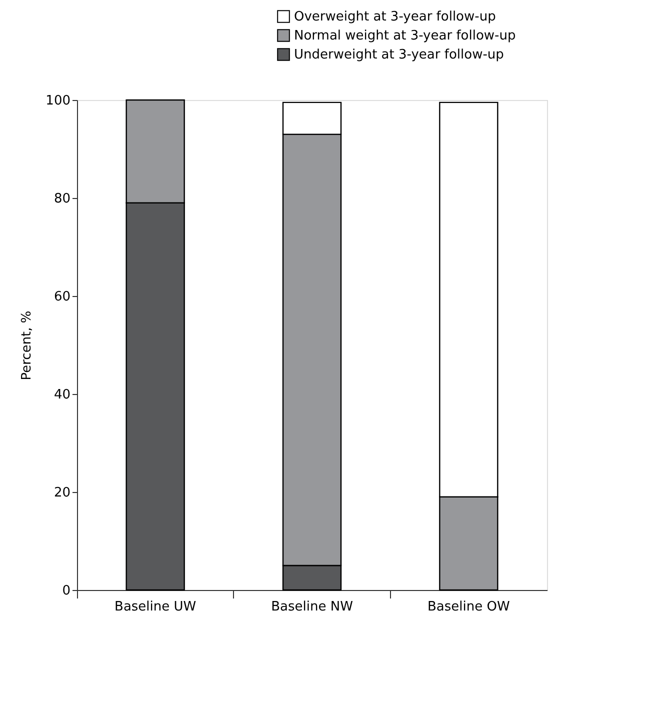  I want to click on y-tick-label: 20, so click(62, 493).